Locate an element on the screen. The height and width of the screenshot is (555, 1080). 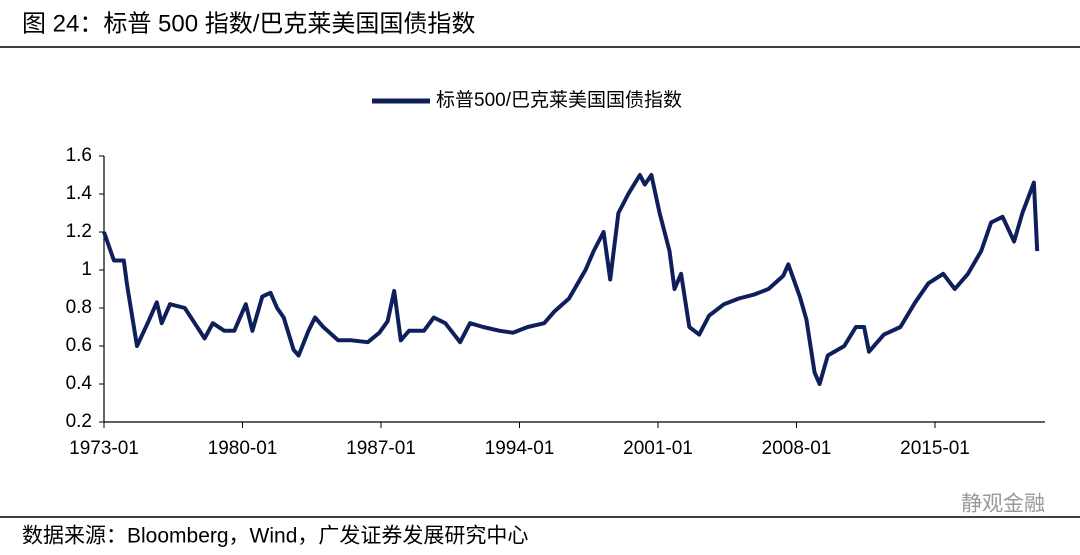
x-tick-label: 2001-01 is located at coordinates (658, 448).